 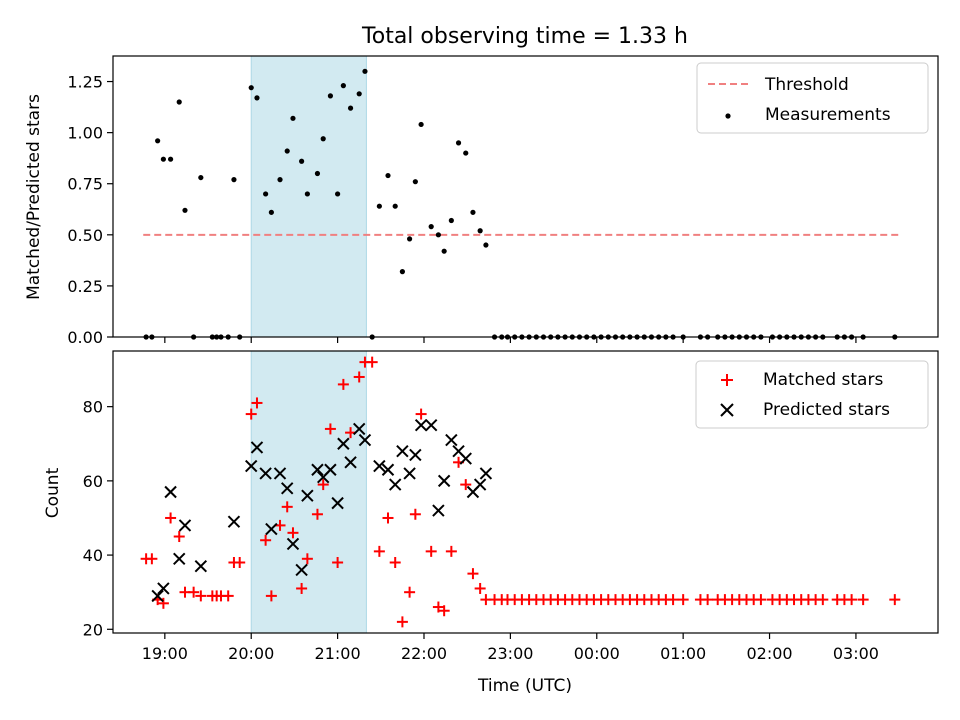 What do you see at coordinates (856, 653) in the screenshot?
I see `bottom-x-tick-label: 03:00` at bounding box center [856, 653].